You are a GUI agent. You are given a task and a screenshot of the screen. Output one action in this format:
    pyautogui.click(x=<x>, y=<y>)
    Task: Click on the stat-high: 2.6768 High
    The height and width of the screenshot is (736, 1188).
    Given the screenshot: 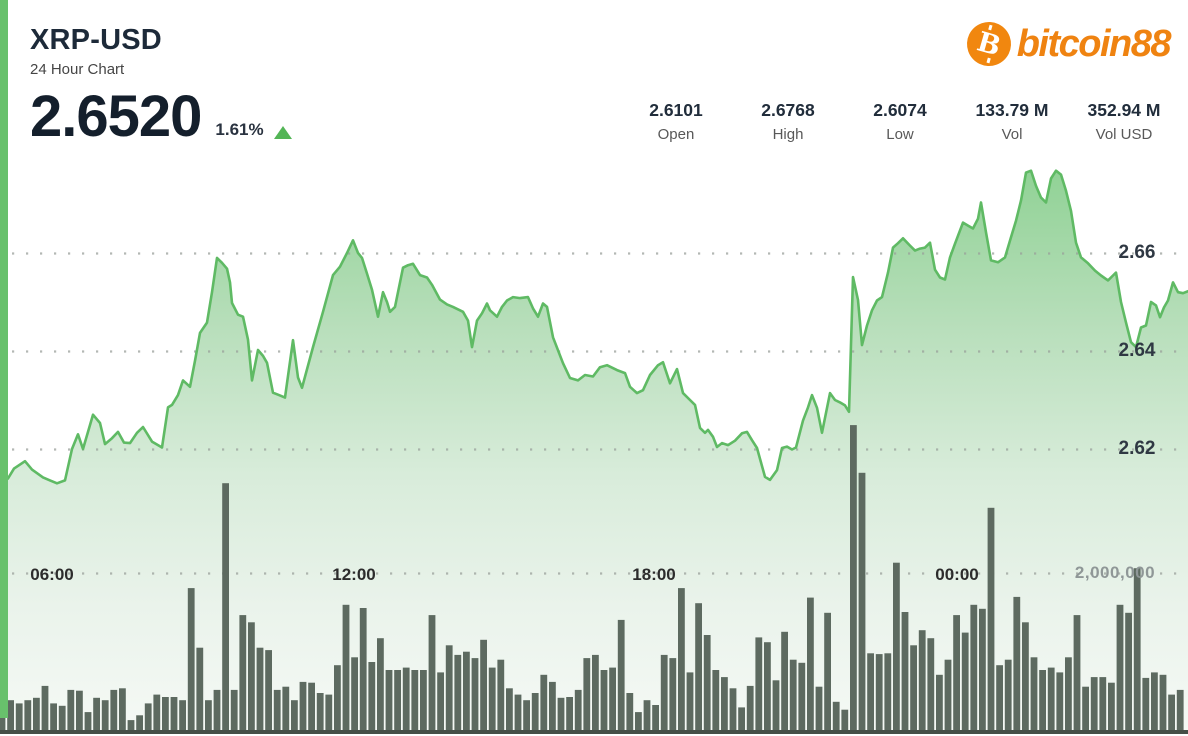 What is the action you would take?
    pyautogui.click(x=788, y=121)
    